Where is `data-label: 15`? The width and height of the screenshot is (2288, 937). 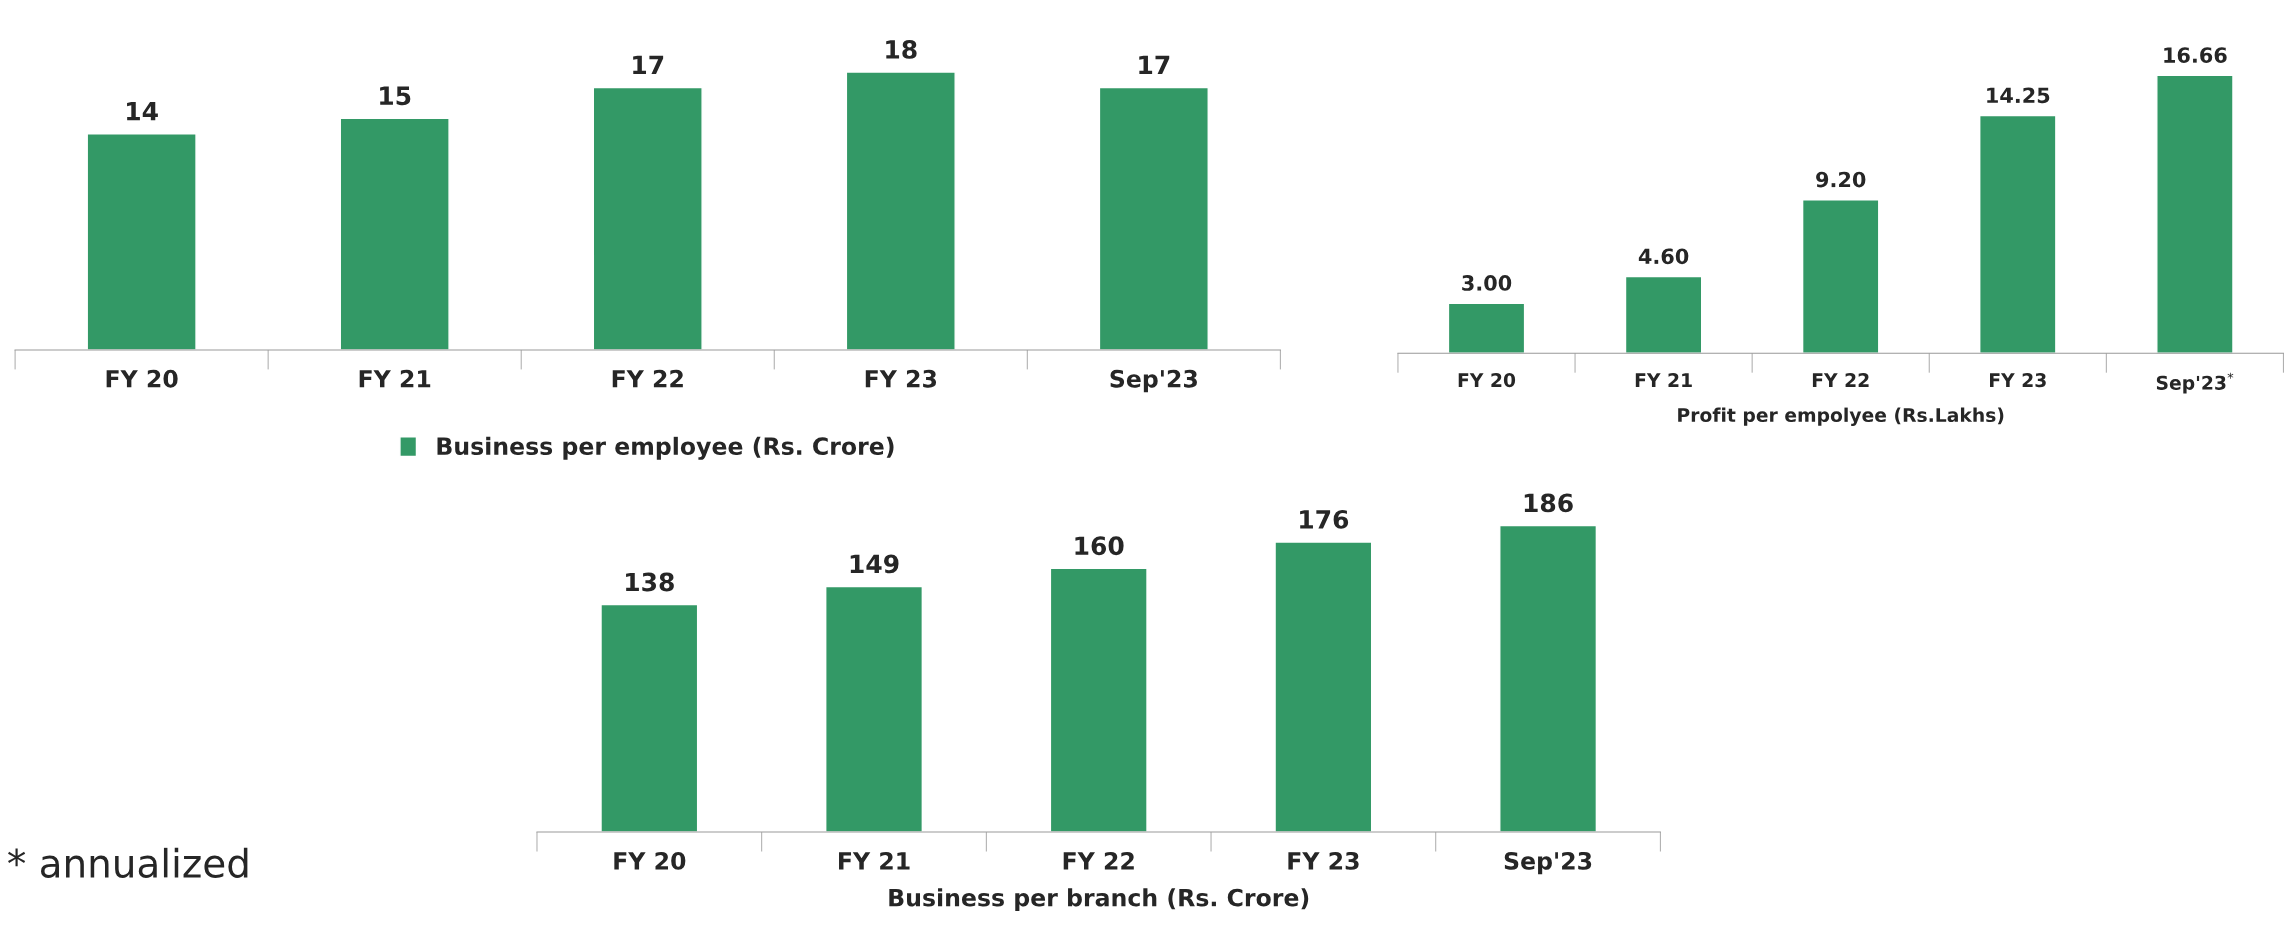 data-label: 15 is located at coordinates (395, 96).